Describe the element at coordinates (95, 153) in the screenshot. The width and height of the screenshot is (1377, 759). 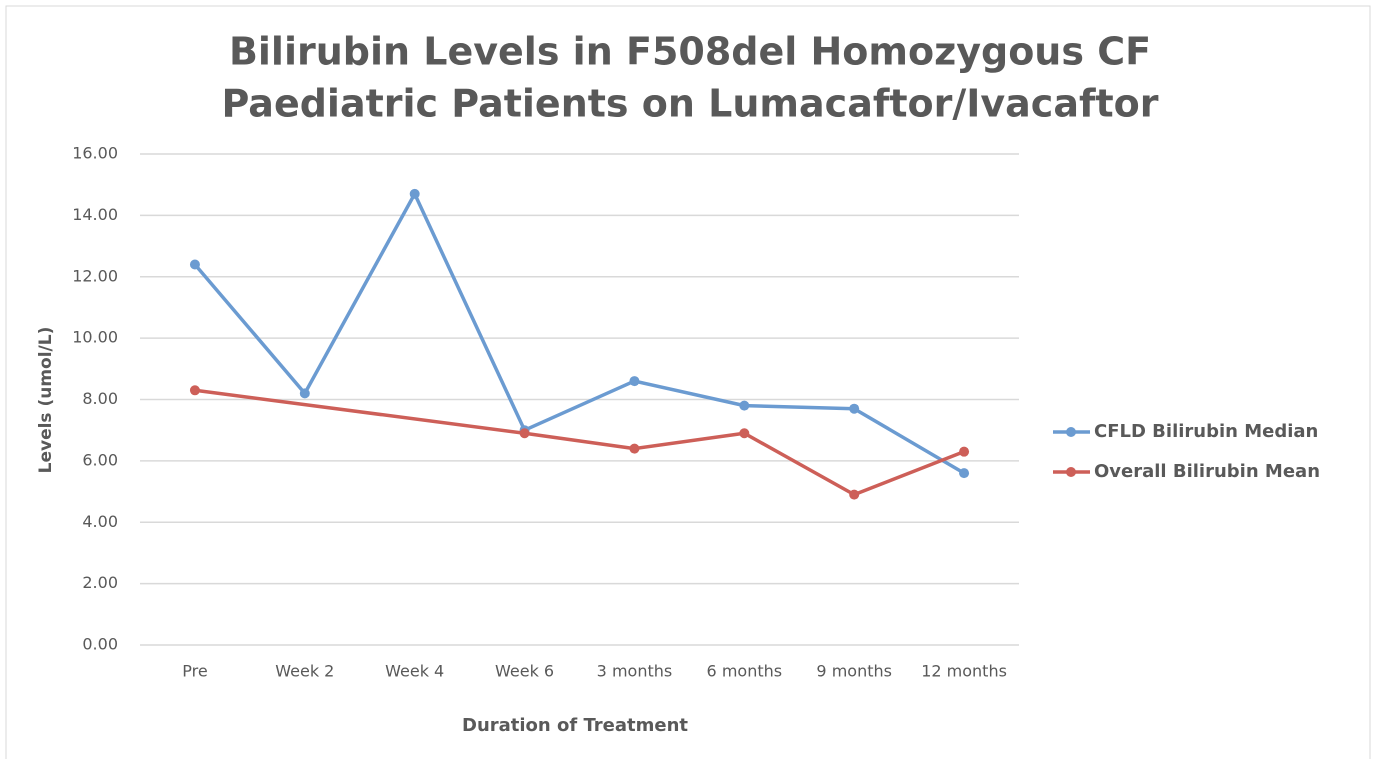
I see `y-tick-label: 16.00` at that location.